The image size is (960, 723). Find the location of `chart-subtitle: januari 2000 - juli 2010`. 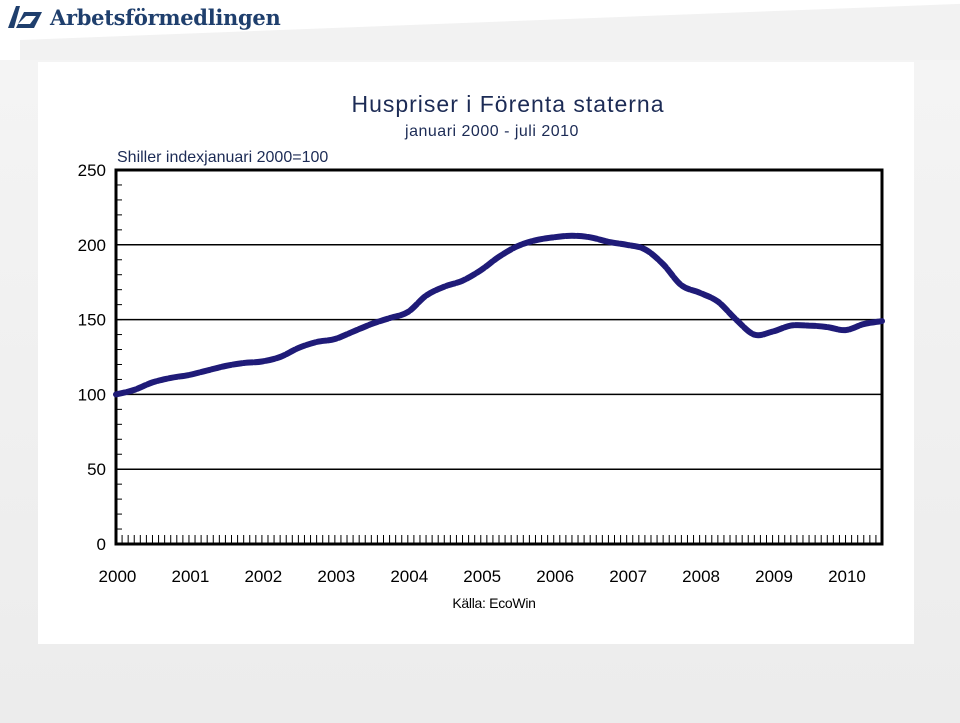

chart-subtitle: januari 2000 - juli 2010 is located at coordinates (491, 131).